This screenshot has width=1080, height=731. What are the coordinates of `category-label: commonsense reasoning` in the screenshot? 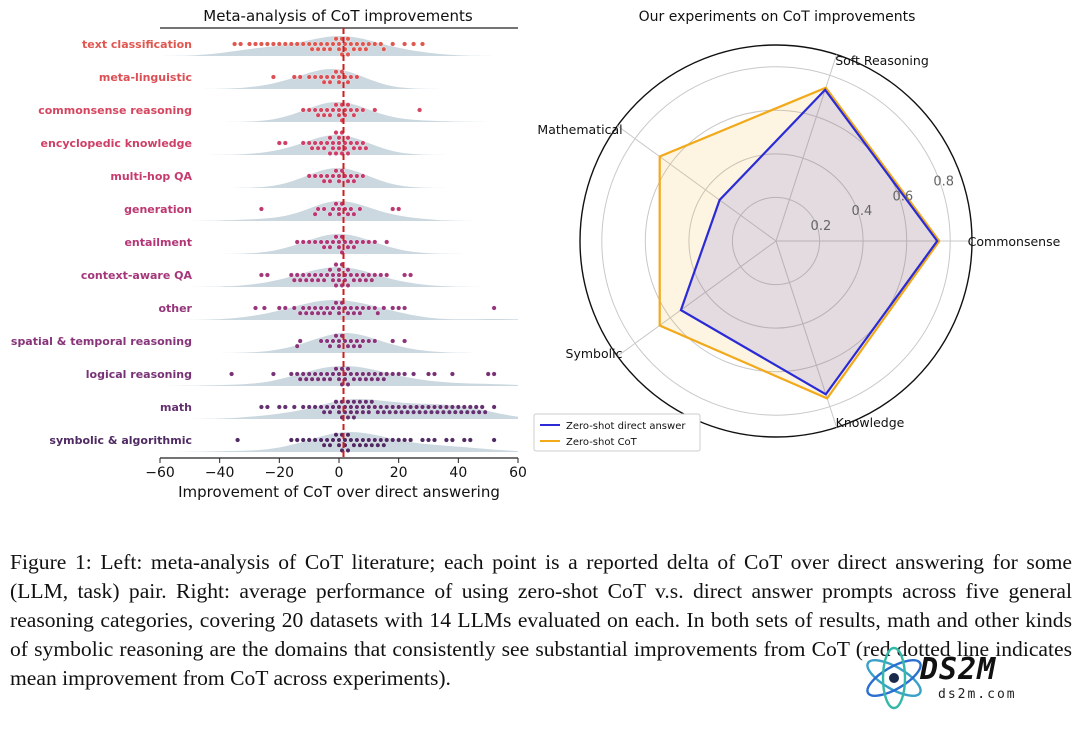 It's located at (115, 110).